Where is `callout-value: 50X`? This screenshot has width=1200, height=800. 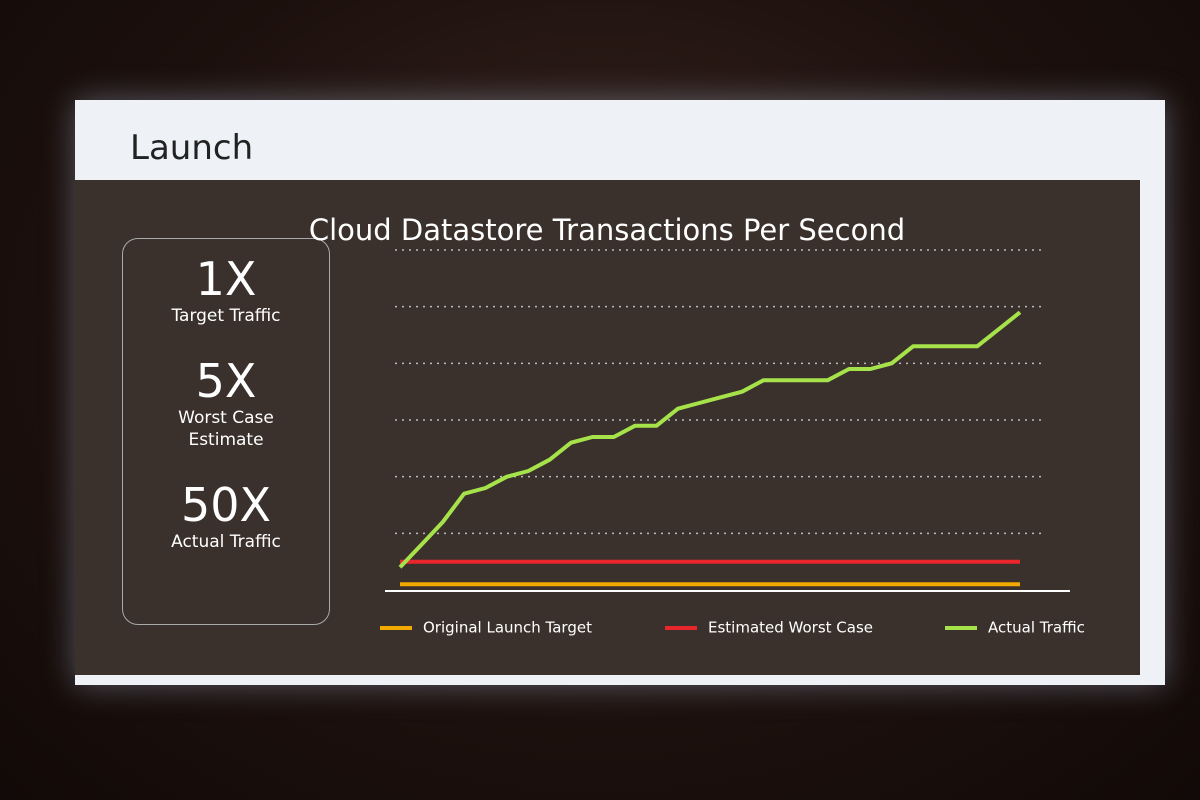 callout-value: 50X is located at coordinates (226, 505).